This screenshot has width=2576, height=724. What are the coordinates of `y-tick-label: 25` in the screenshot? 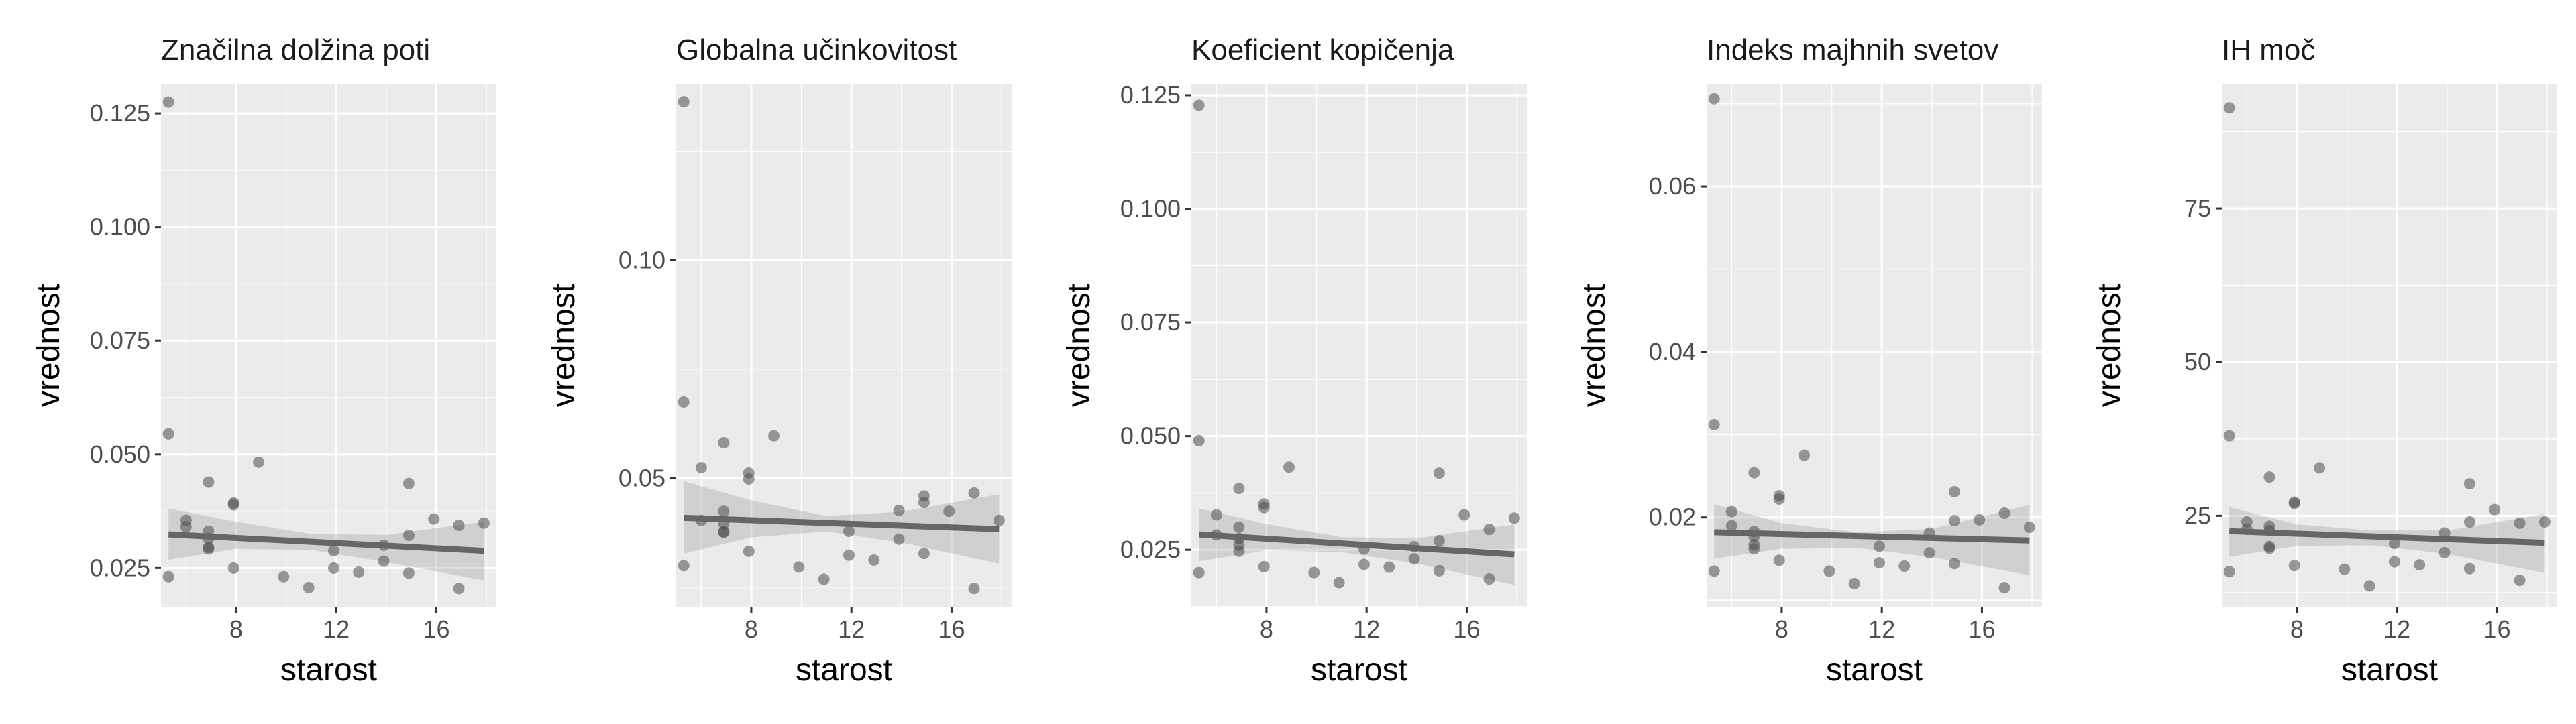 It's located at (2197, 515).